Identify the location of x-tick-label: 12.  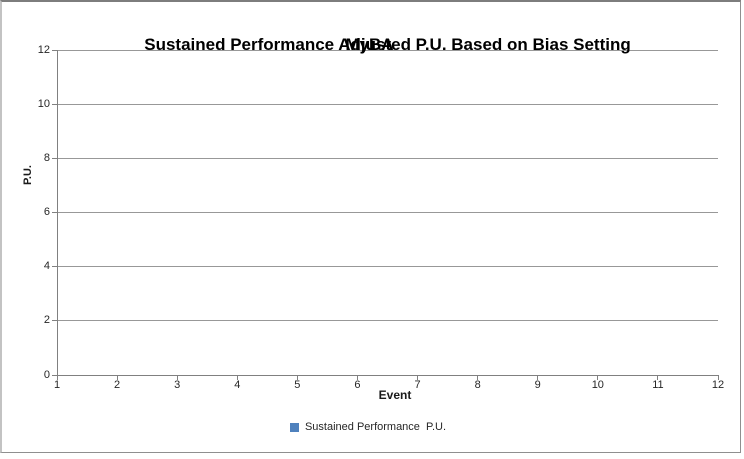
(718, 385).